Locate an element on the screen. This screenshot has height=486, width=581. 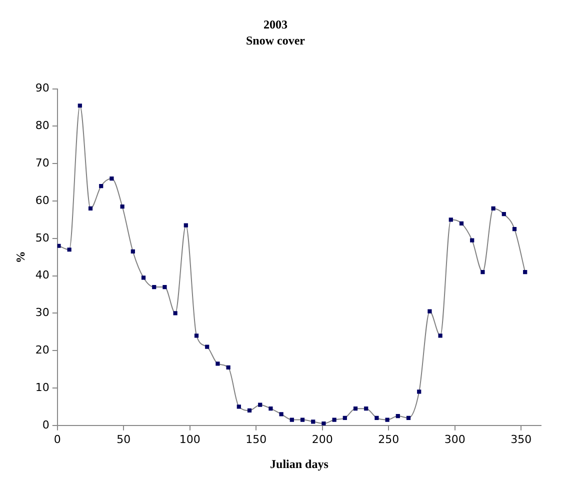
y-tick-label: 60 is located at coordinates (42, 200).